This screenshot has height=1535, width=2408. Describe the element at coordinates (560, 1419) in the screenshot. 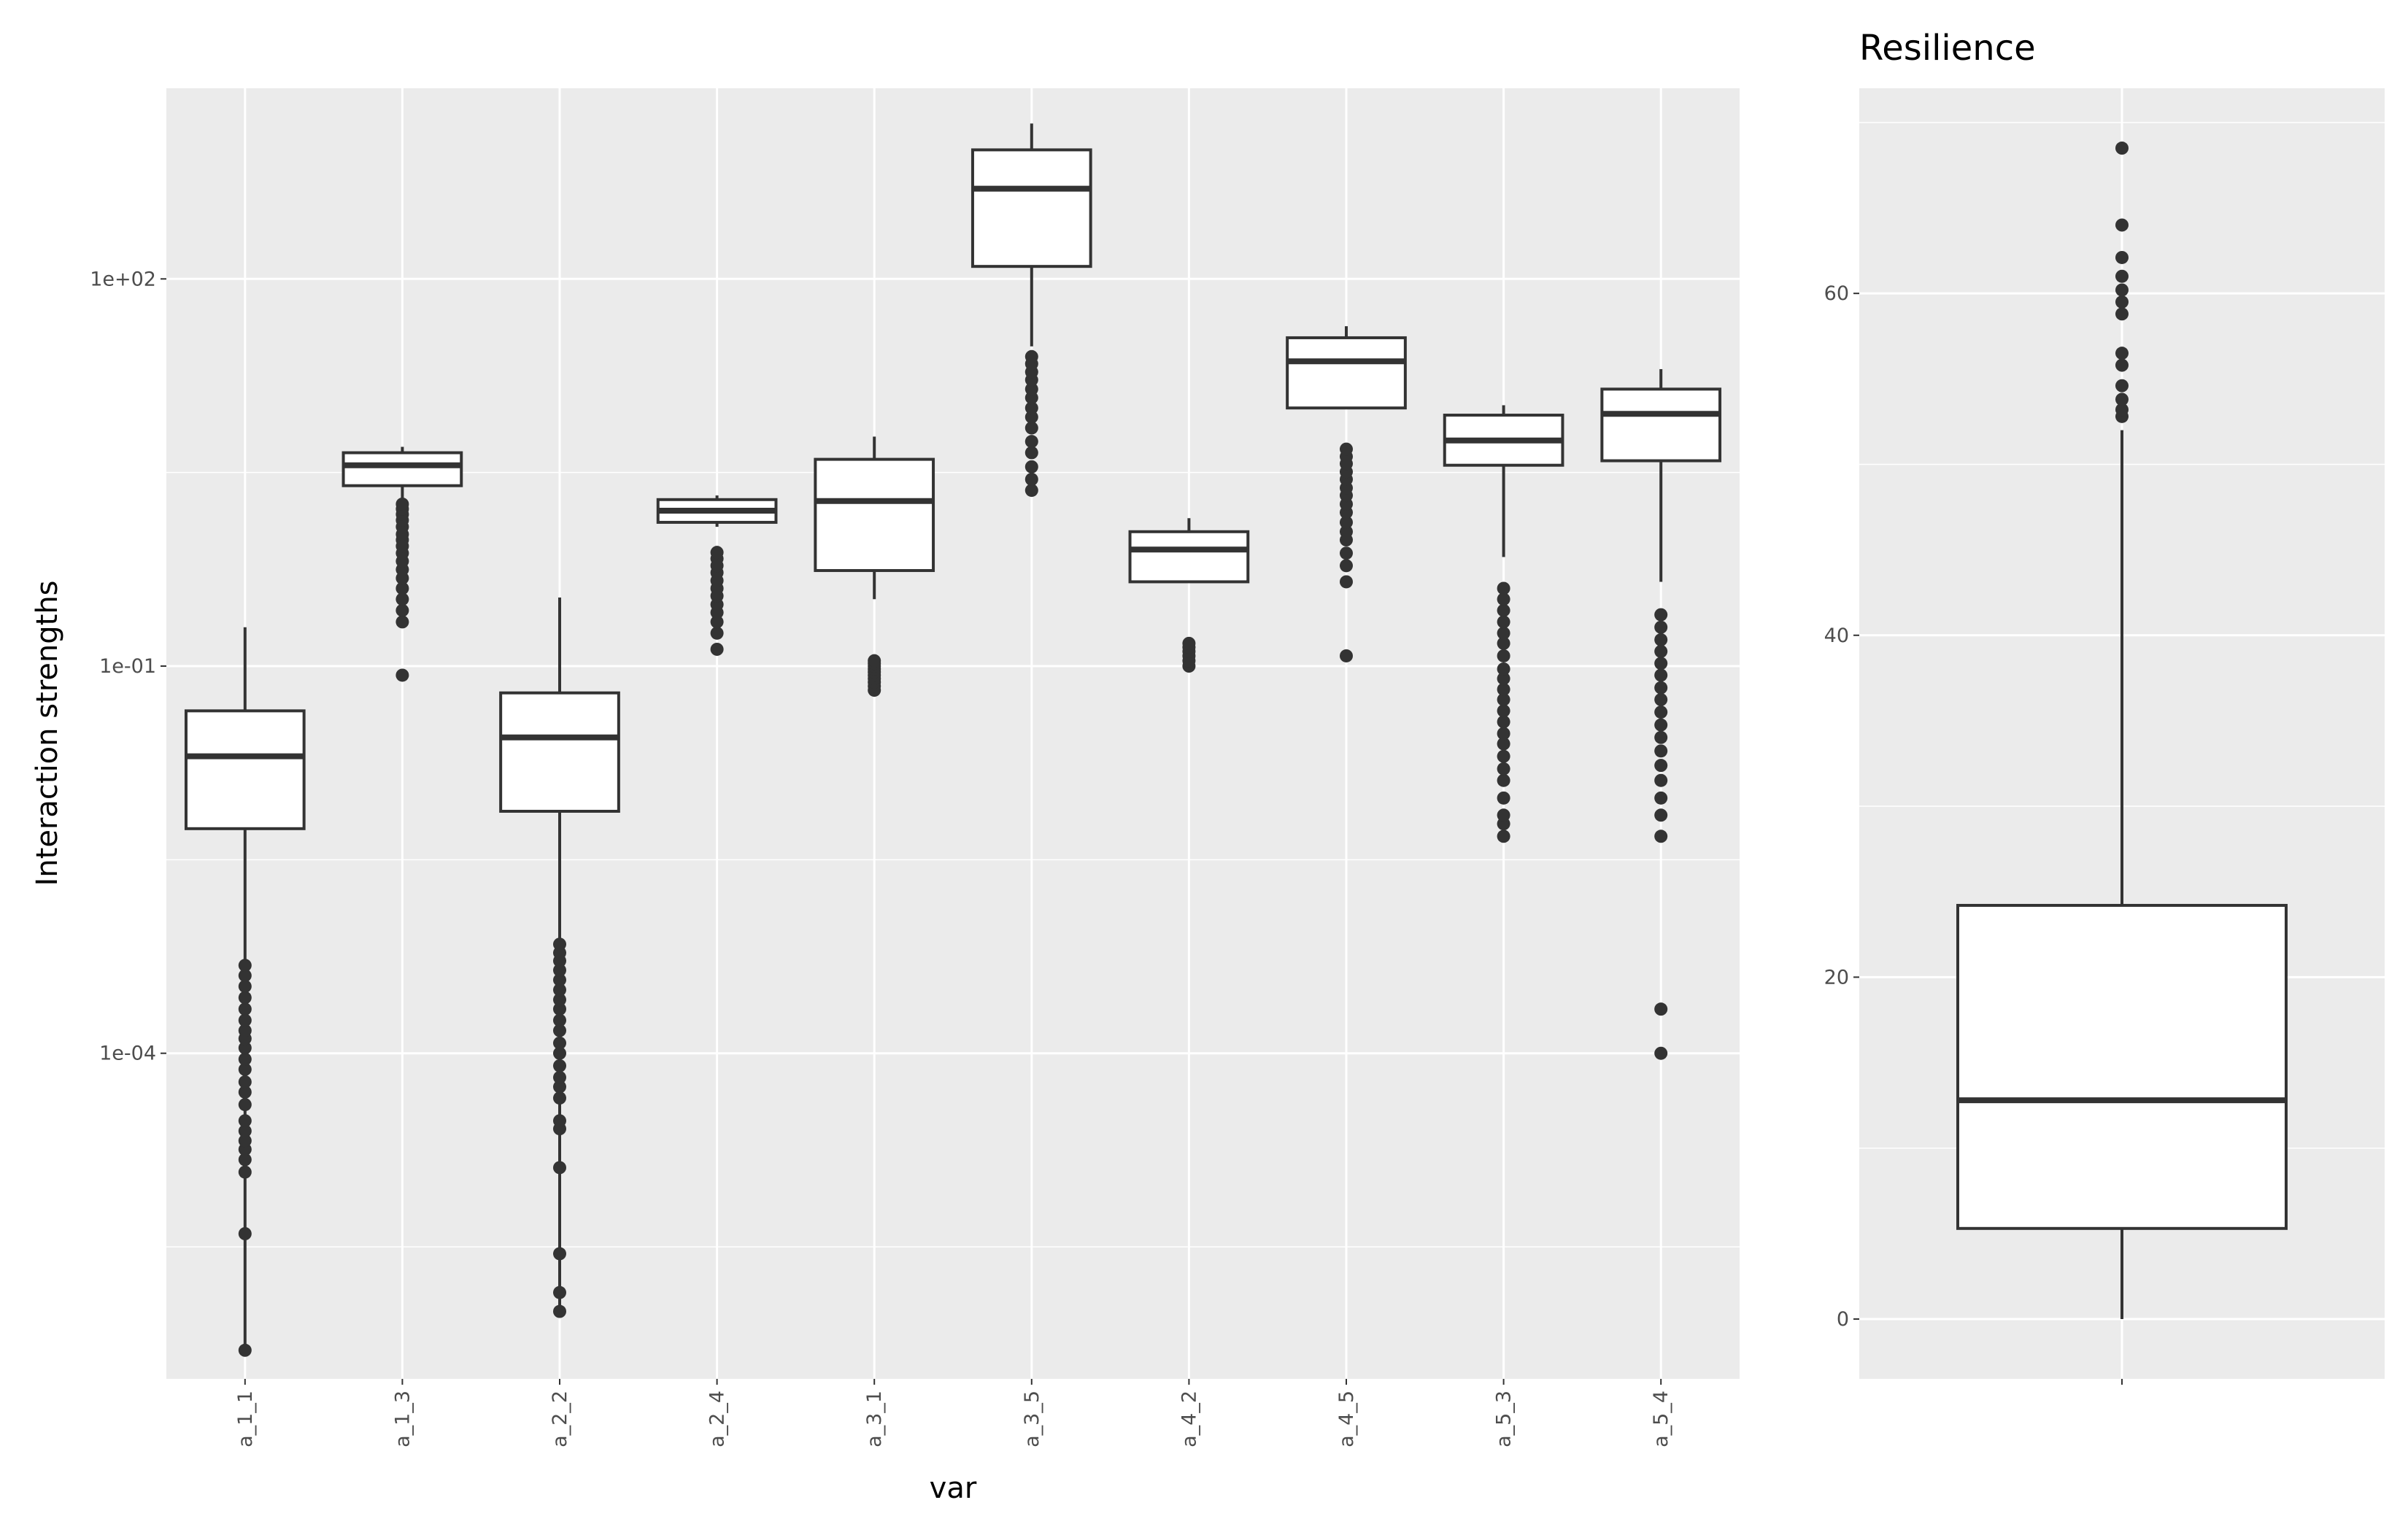

I see `x-tick-label: a_2_2` at that location.